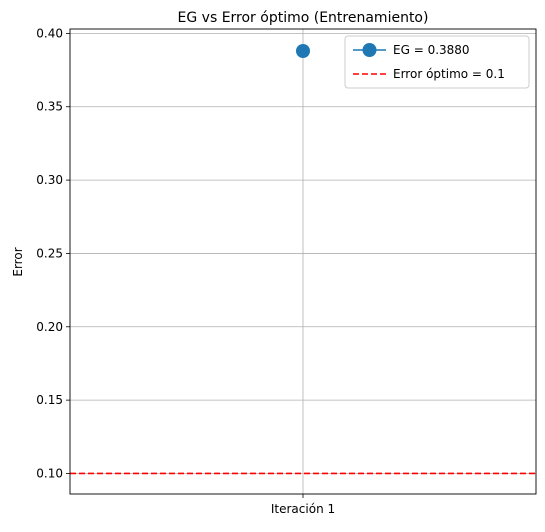 This screenshot has height=532, width=545. What do you see at coordinates (449, 74) in the screenshot?
I see `legend-reference-label: Error óptimo = 0.1` at bounding box center [449, 74].